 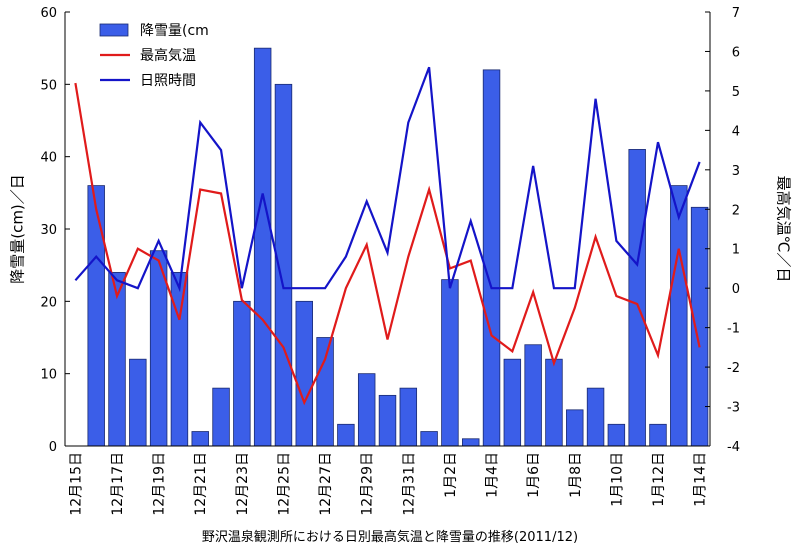 I want to click on y-tick-label: 40, so click(x=48, y=158).